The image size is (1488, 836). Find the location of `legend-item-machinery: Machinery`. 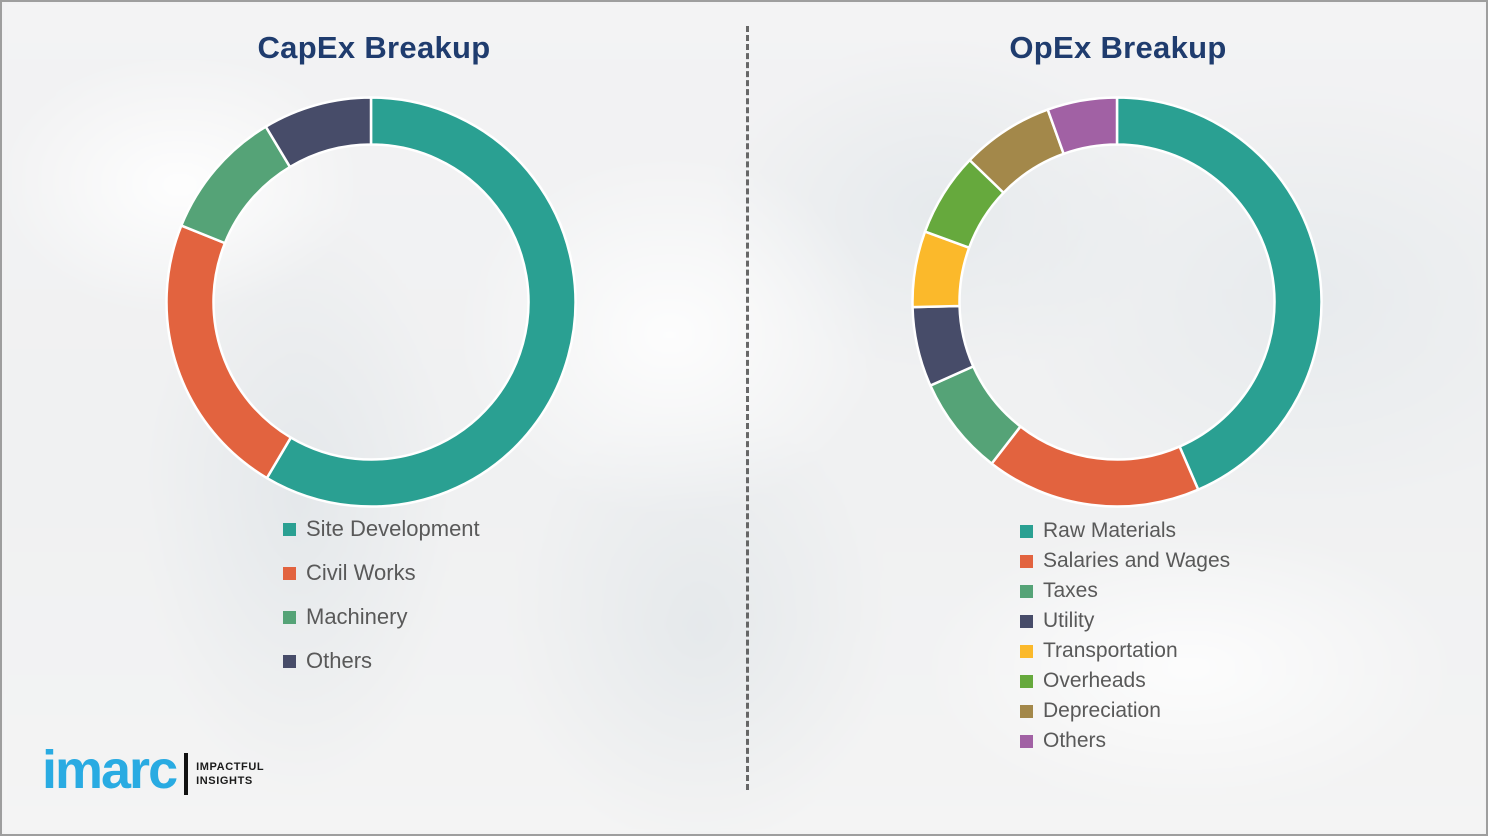

legend-item-machinery: Machinery is located at coordinates (381, 617).